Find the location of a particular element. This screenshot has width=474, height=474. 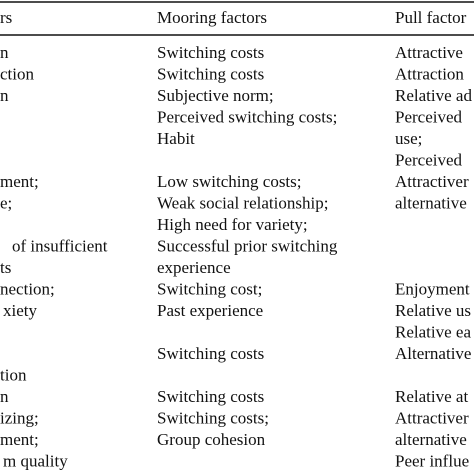

table-cell: Attractive is located at coordinates (429, 52).